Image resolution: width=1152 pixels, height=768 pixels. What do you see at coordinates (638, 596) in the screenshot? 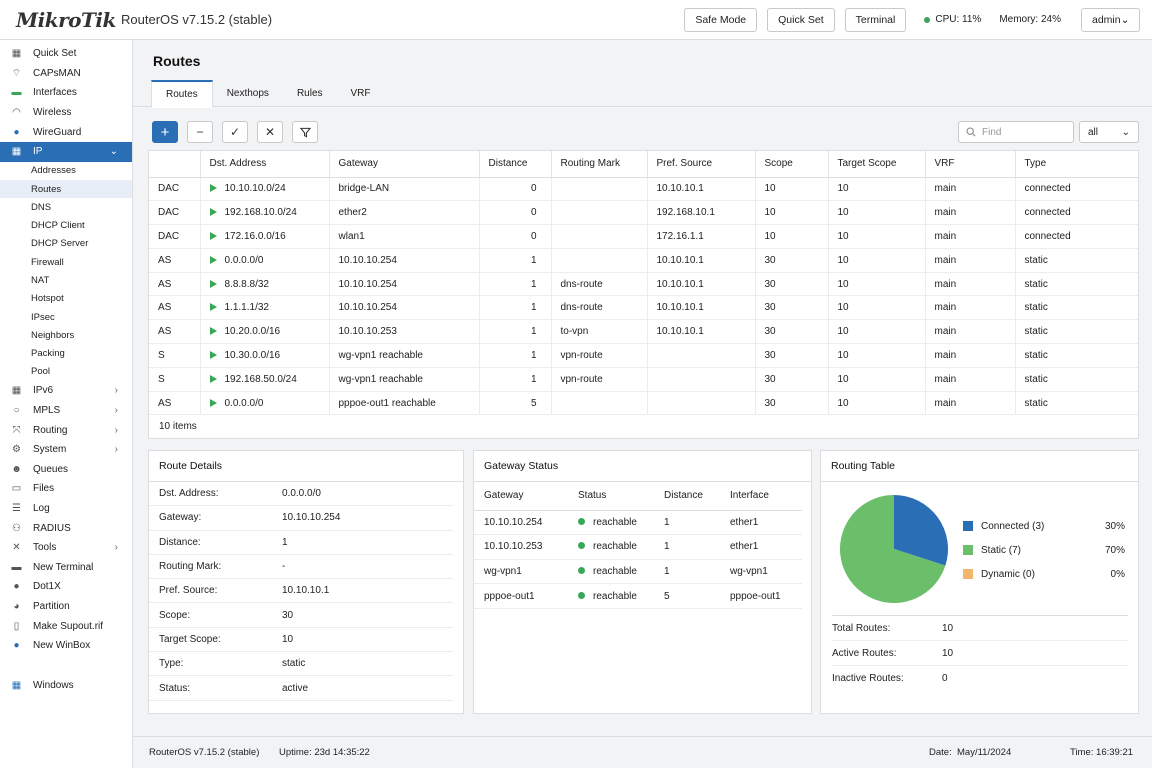
I see `table-row: pppoe-out1 reachable 5 pppoe-out1` at bounding box center [638, 596].